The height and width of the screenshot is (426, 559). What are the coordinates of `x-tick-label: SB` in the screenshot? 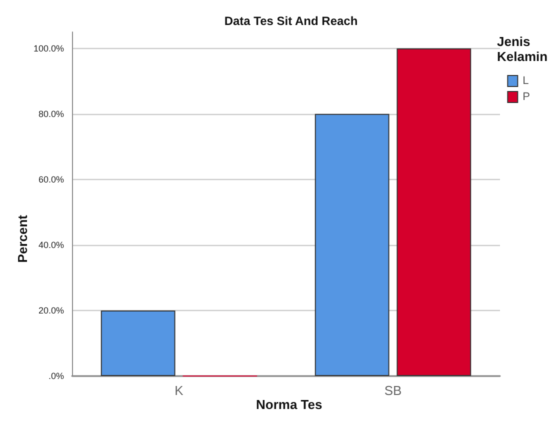 It's located at (393, 390).